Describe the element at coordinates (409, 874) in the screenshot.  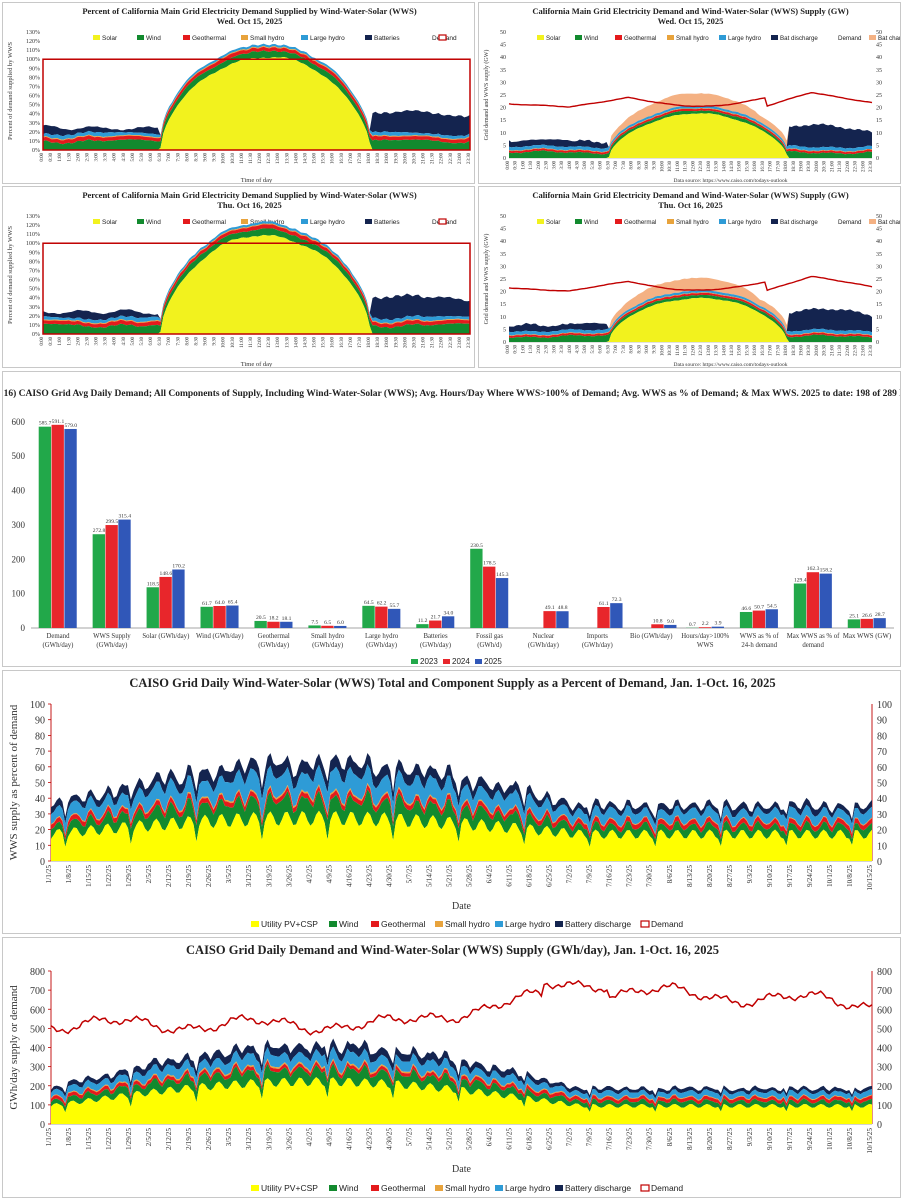
I see `x-tick-label: 5/7/25` at that location.